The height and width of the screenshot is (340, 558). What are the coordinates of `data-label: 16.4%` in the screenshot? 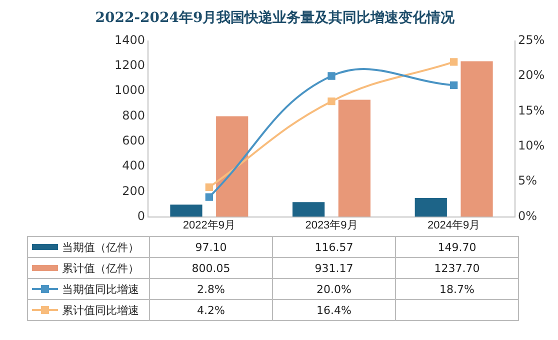 It's located at (334, 310).